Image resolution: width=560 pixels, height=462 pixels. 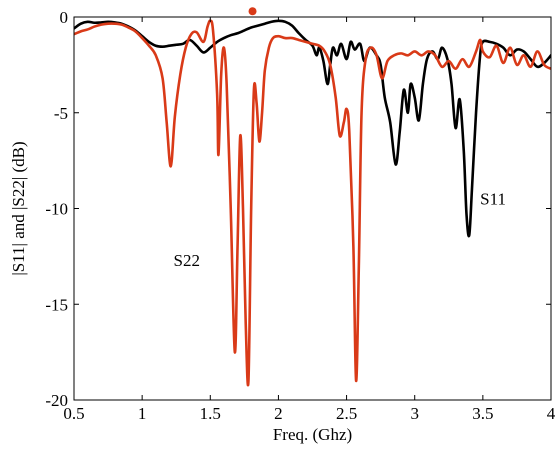 What do you see at coordinates (493, 199) in the screenshot?
I see `series-label-s11: S11` at bounding box center [493, 199].